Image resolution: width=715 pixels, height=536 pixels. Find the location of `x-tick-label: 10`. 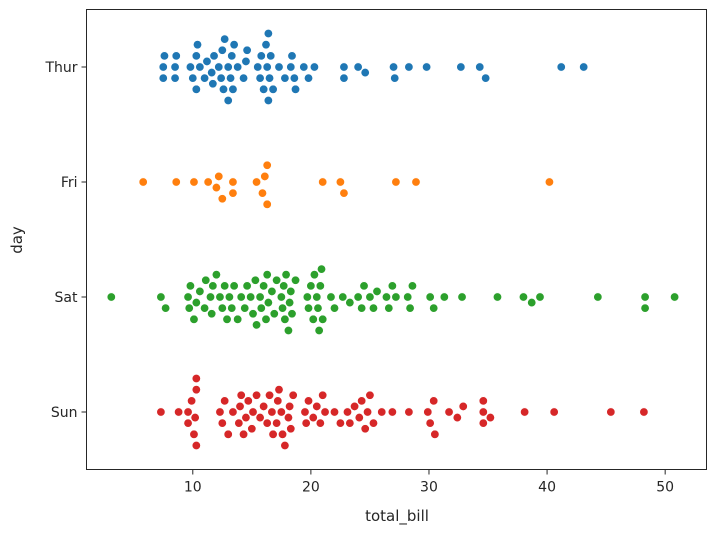

x-tick-label: 10 is located at coordinates (193, 488).